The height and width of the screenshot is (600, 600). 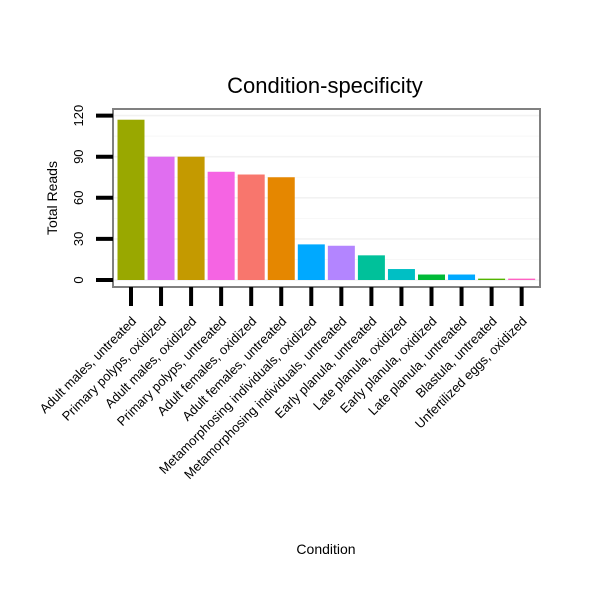 What do you see at coordinates (78, 198) in the screenshot?
I see `y-tick-label: 60` at bounding box center [78, 198].